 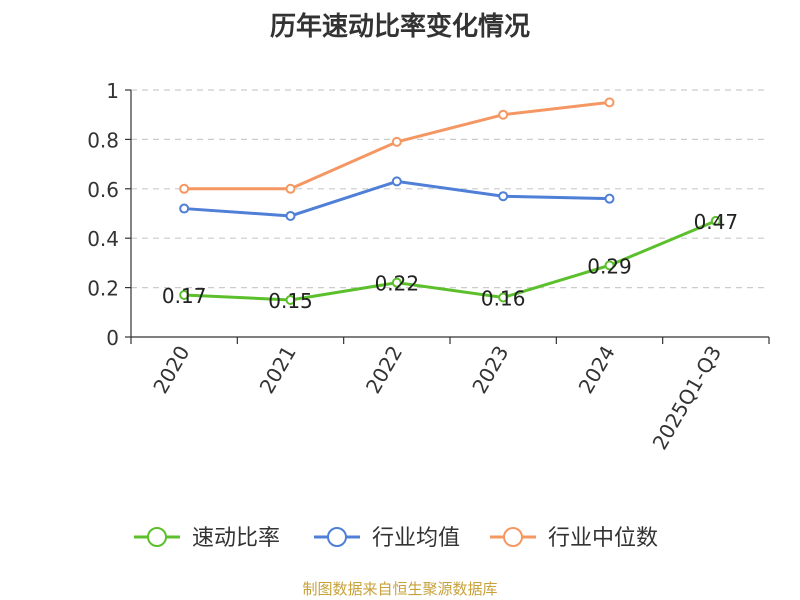 I want to click on x-tick-label: 2024, so click(x=597, y=370).